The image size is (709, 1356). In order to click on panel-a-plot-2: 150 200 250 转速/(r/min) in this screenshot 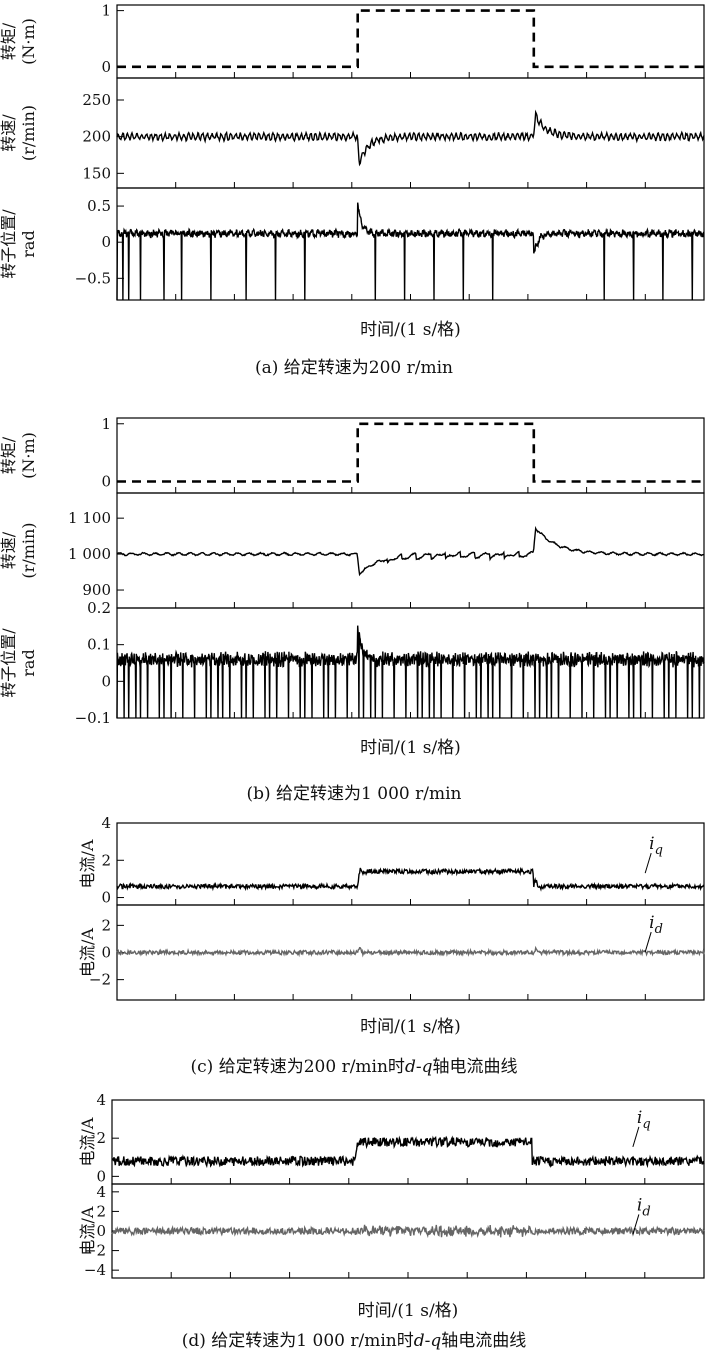, I will do `click(352, 133)`.